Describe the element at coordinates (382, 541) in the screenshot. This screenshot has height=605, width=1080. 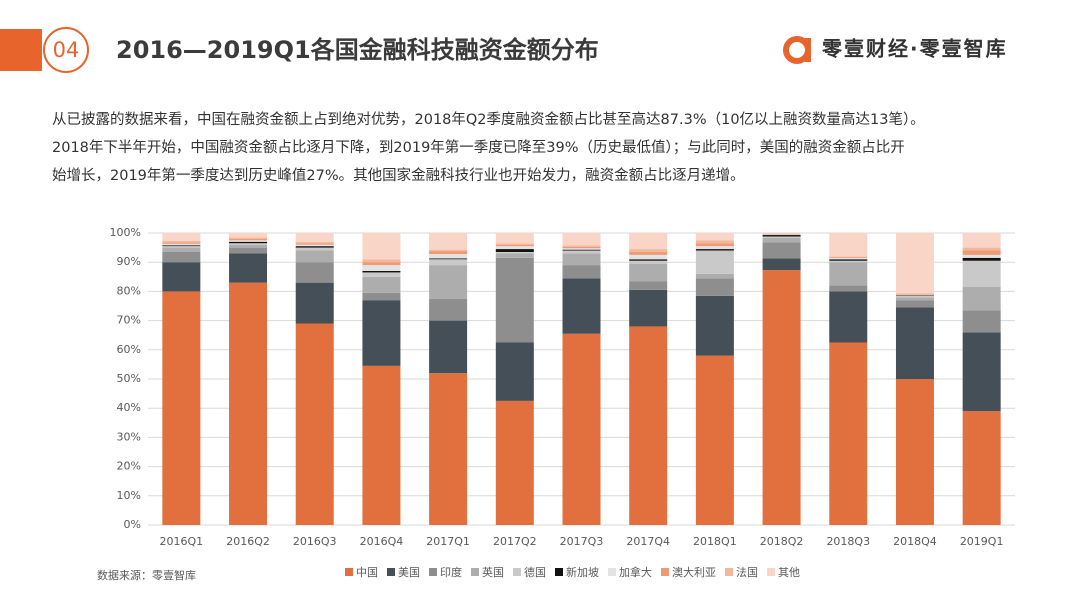
I see `x-tick-label: 2016Q4` at that location.